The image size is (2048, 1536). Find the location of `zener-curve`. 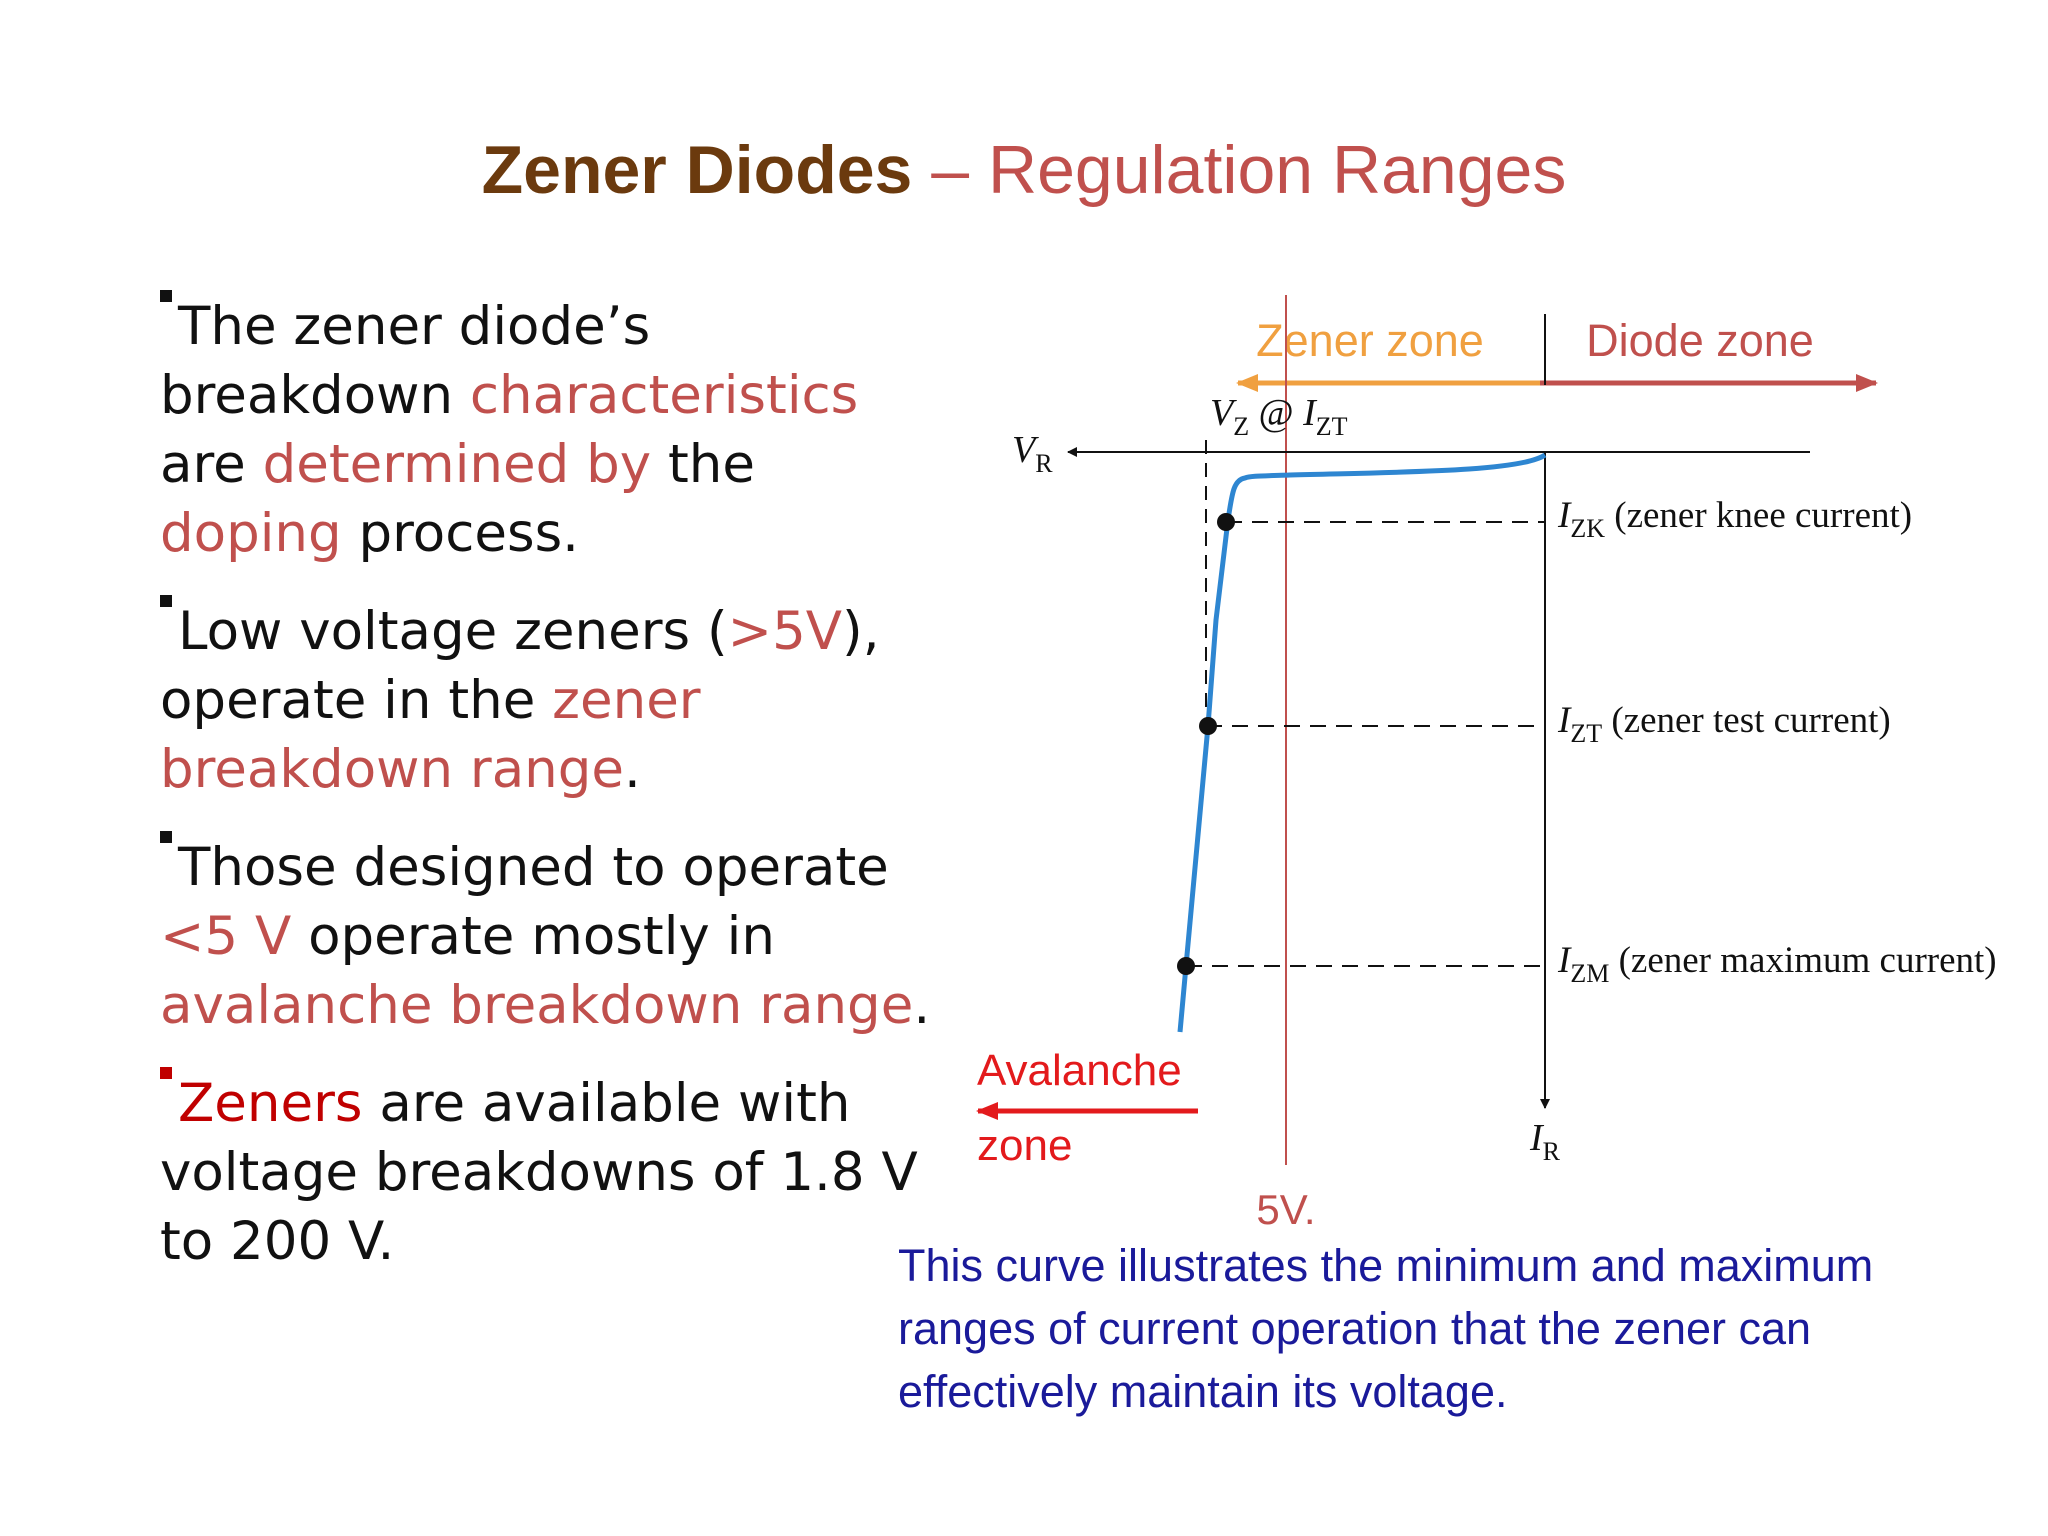

zener-curve is located at coordinates (1362, 742).